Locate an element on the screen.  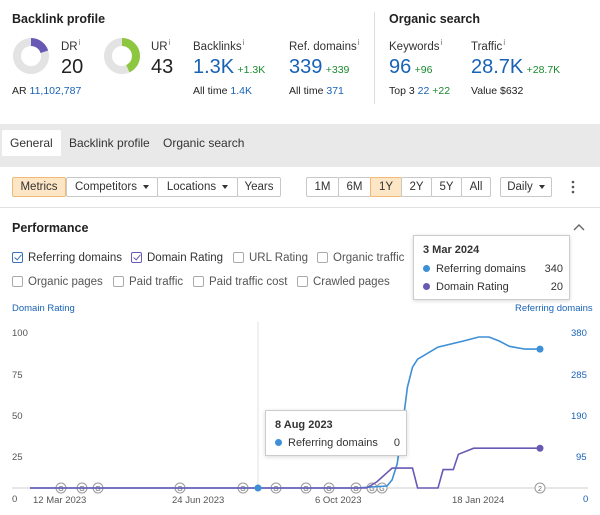
competitors-dropdown: Competitors is located at coordinates (112, 187).